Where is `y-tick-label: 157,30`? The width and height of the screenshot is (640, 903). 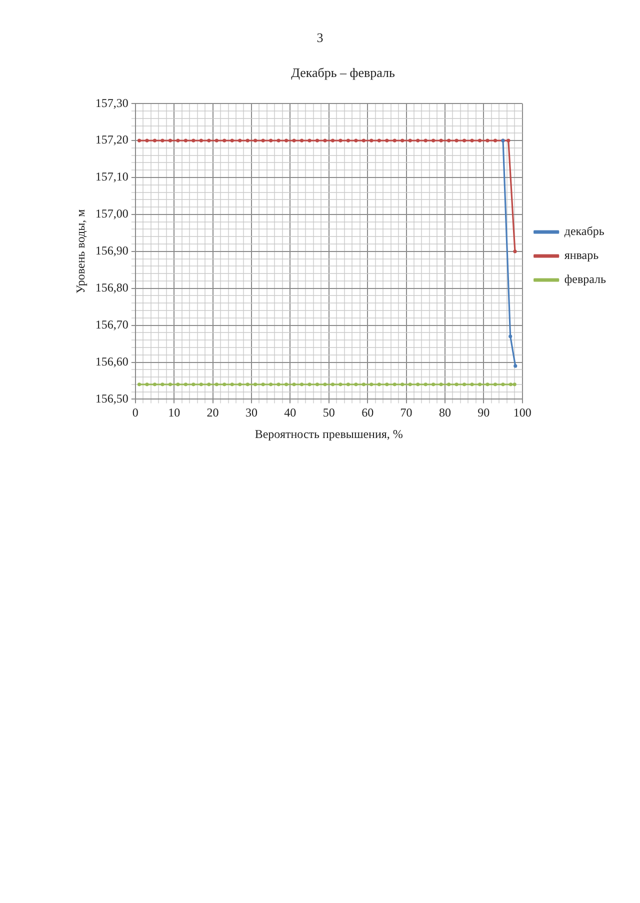
y-tick-label: 157,30 is located at coordinates (111, 103).